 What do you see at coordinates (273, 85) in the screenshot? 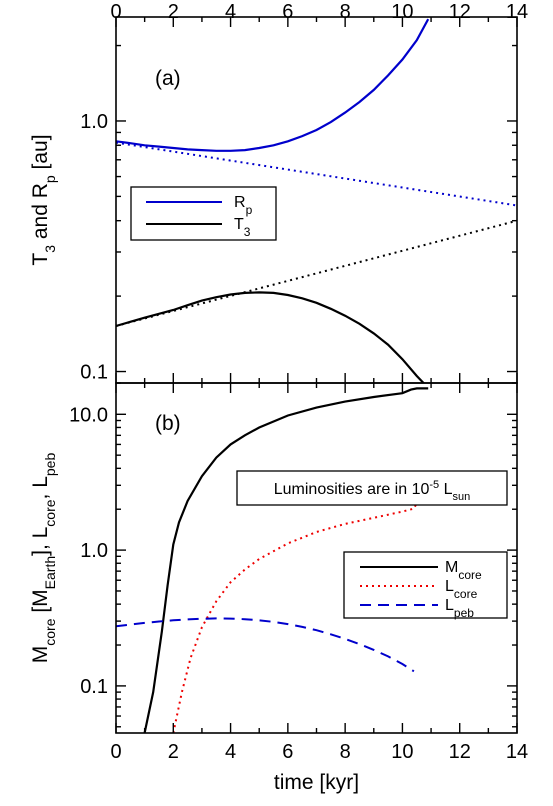
I see `series-line-rp` at bounding box center [273, 85].